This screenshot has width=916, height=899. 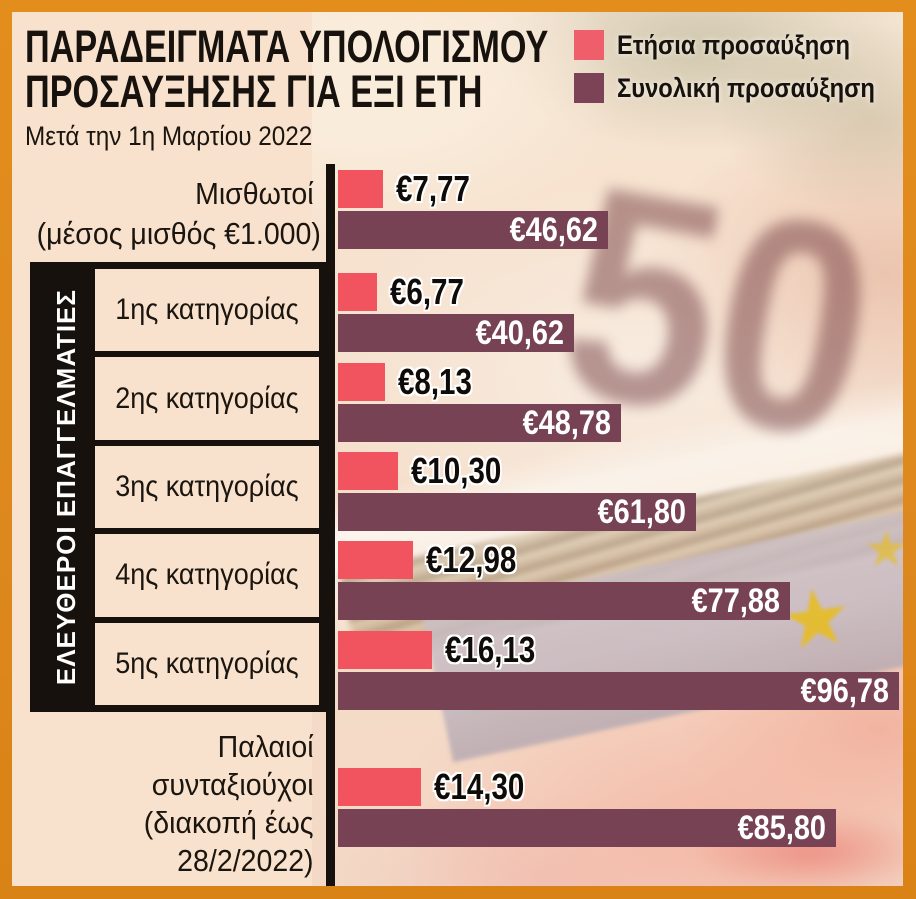 I want to click on row-label-line: 28/2/2022), so click(x=245, y=860).